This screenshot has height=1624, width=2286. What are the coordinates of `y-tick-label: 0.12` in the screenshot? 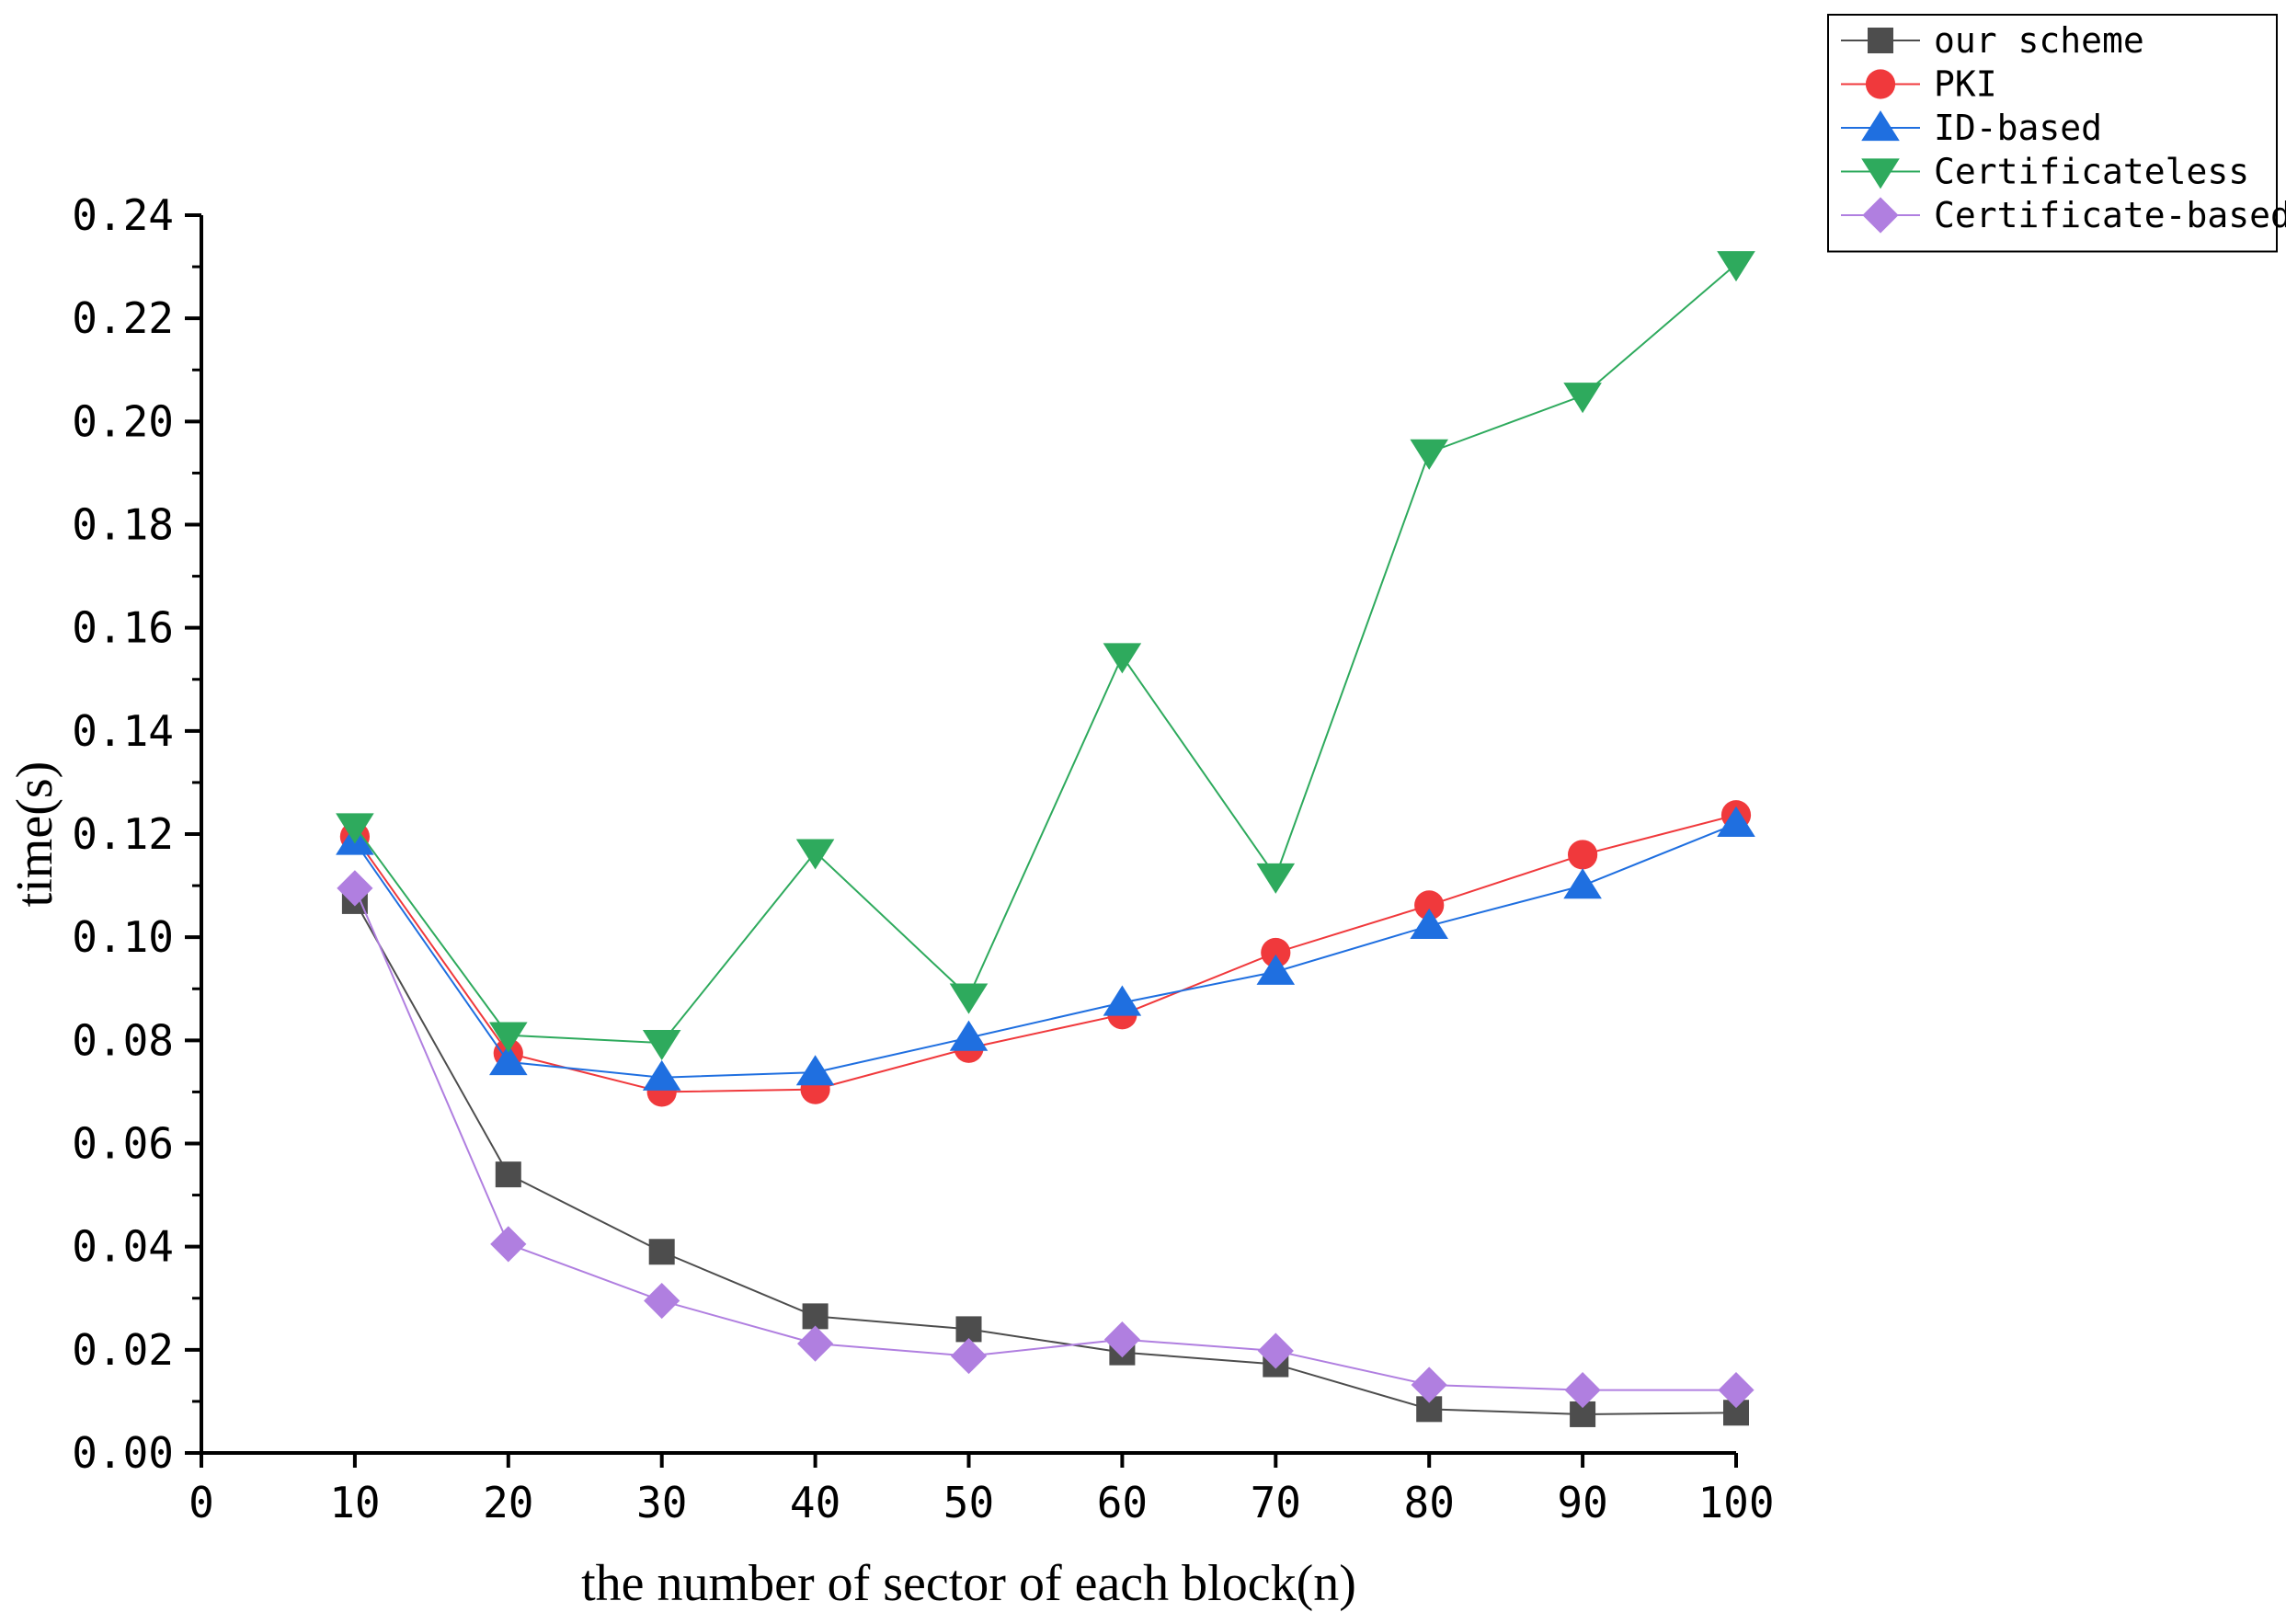 It's located at (123, 834).